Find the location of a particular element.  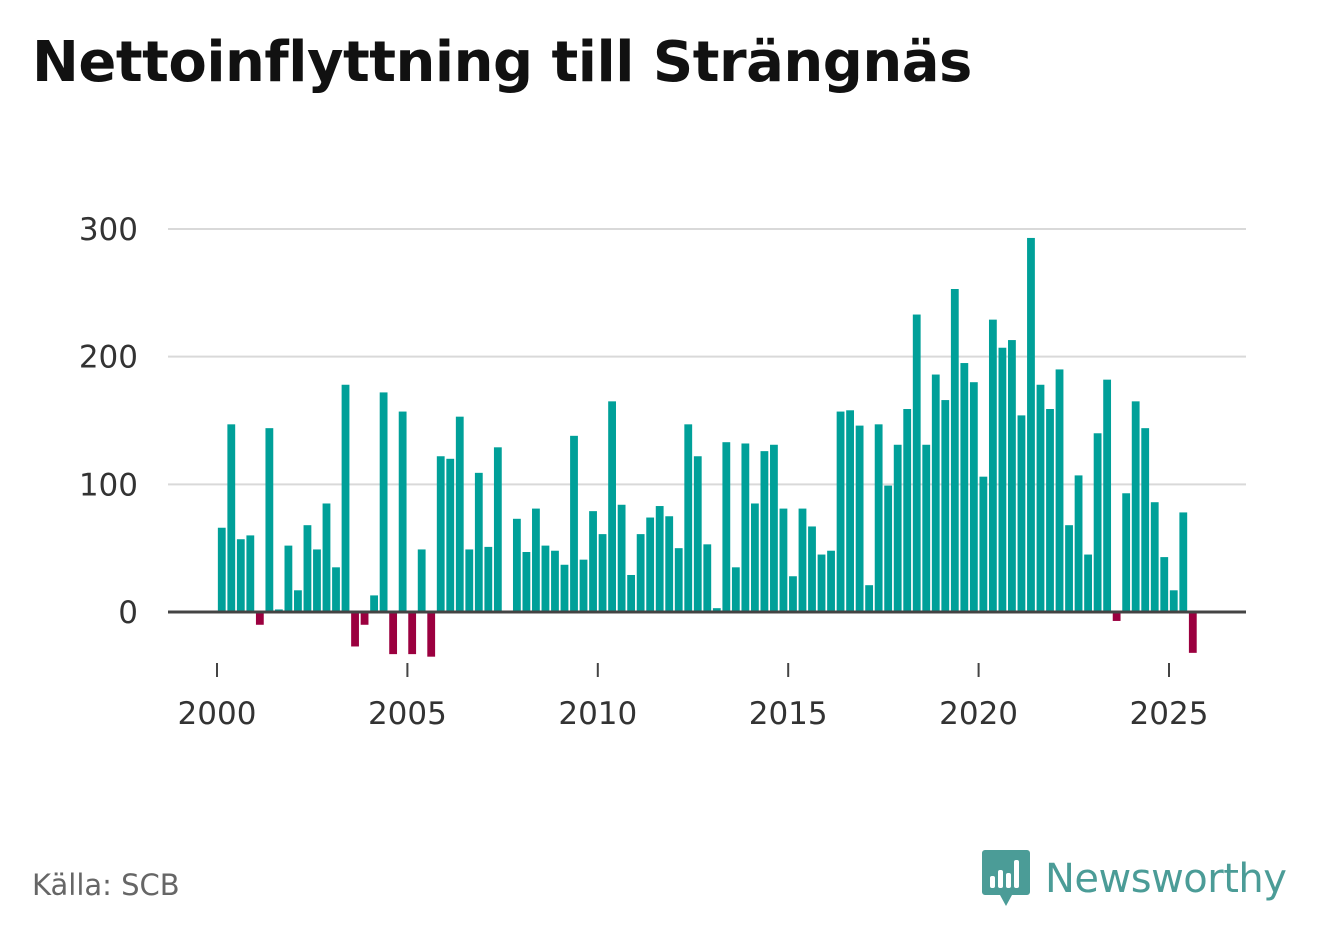

x-tick-label: 2015 is located at coordinates (788, 714).